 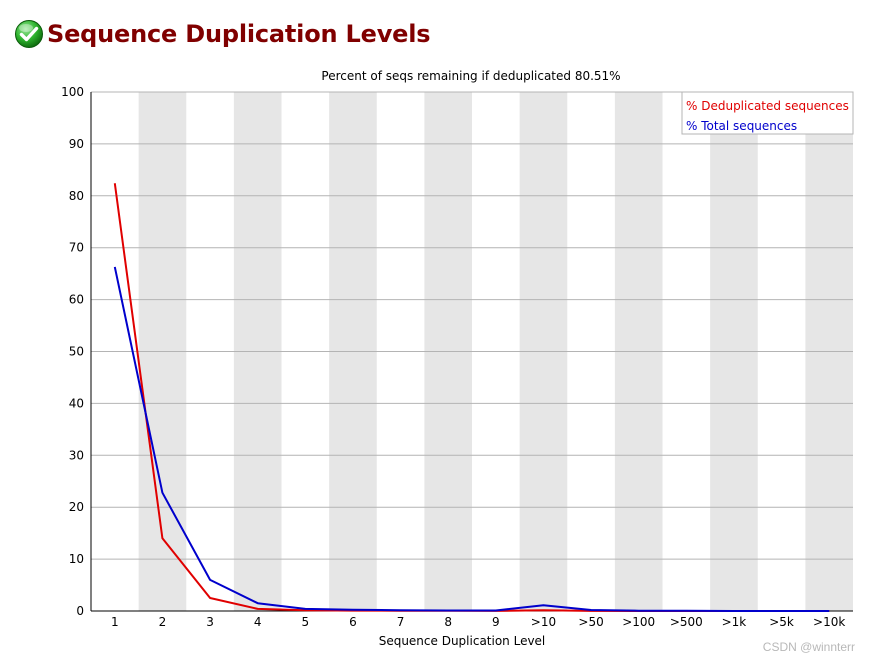 I want to click on x-tick-label: >5k, so click(x=781, y=622).